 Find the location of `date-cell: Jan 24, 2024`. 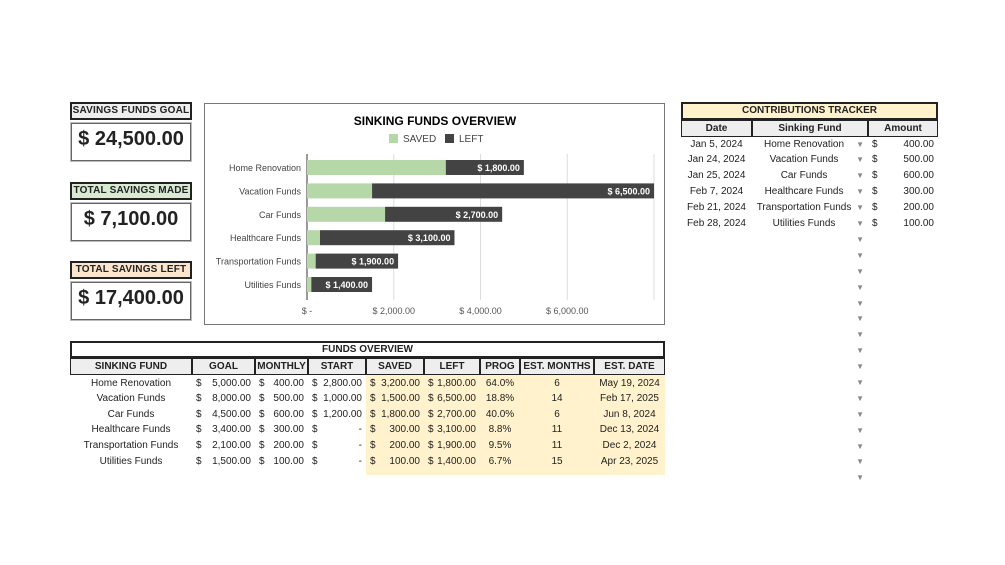

date-cell: Jan 24, 2024 is located at coordinates (716, 160).